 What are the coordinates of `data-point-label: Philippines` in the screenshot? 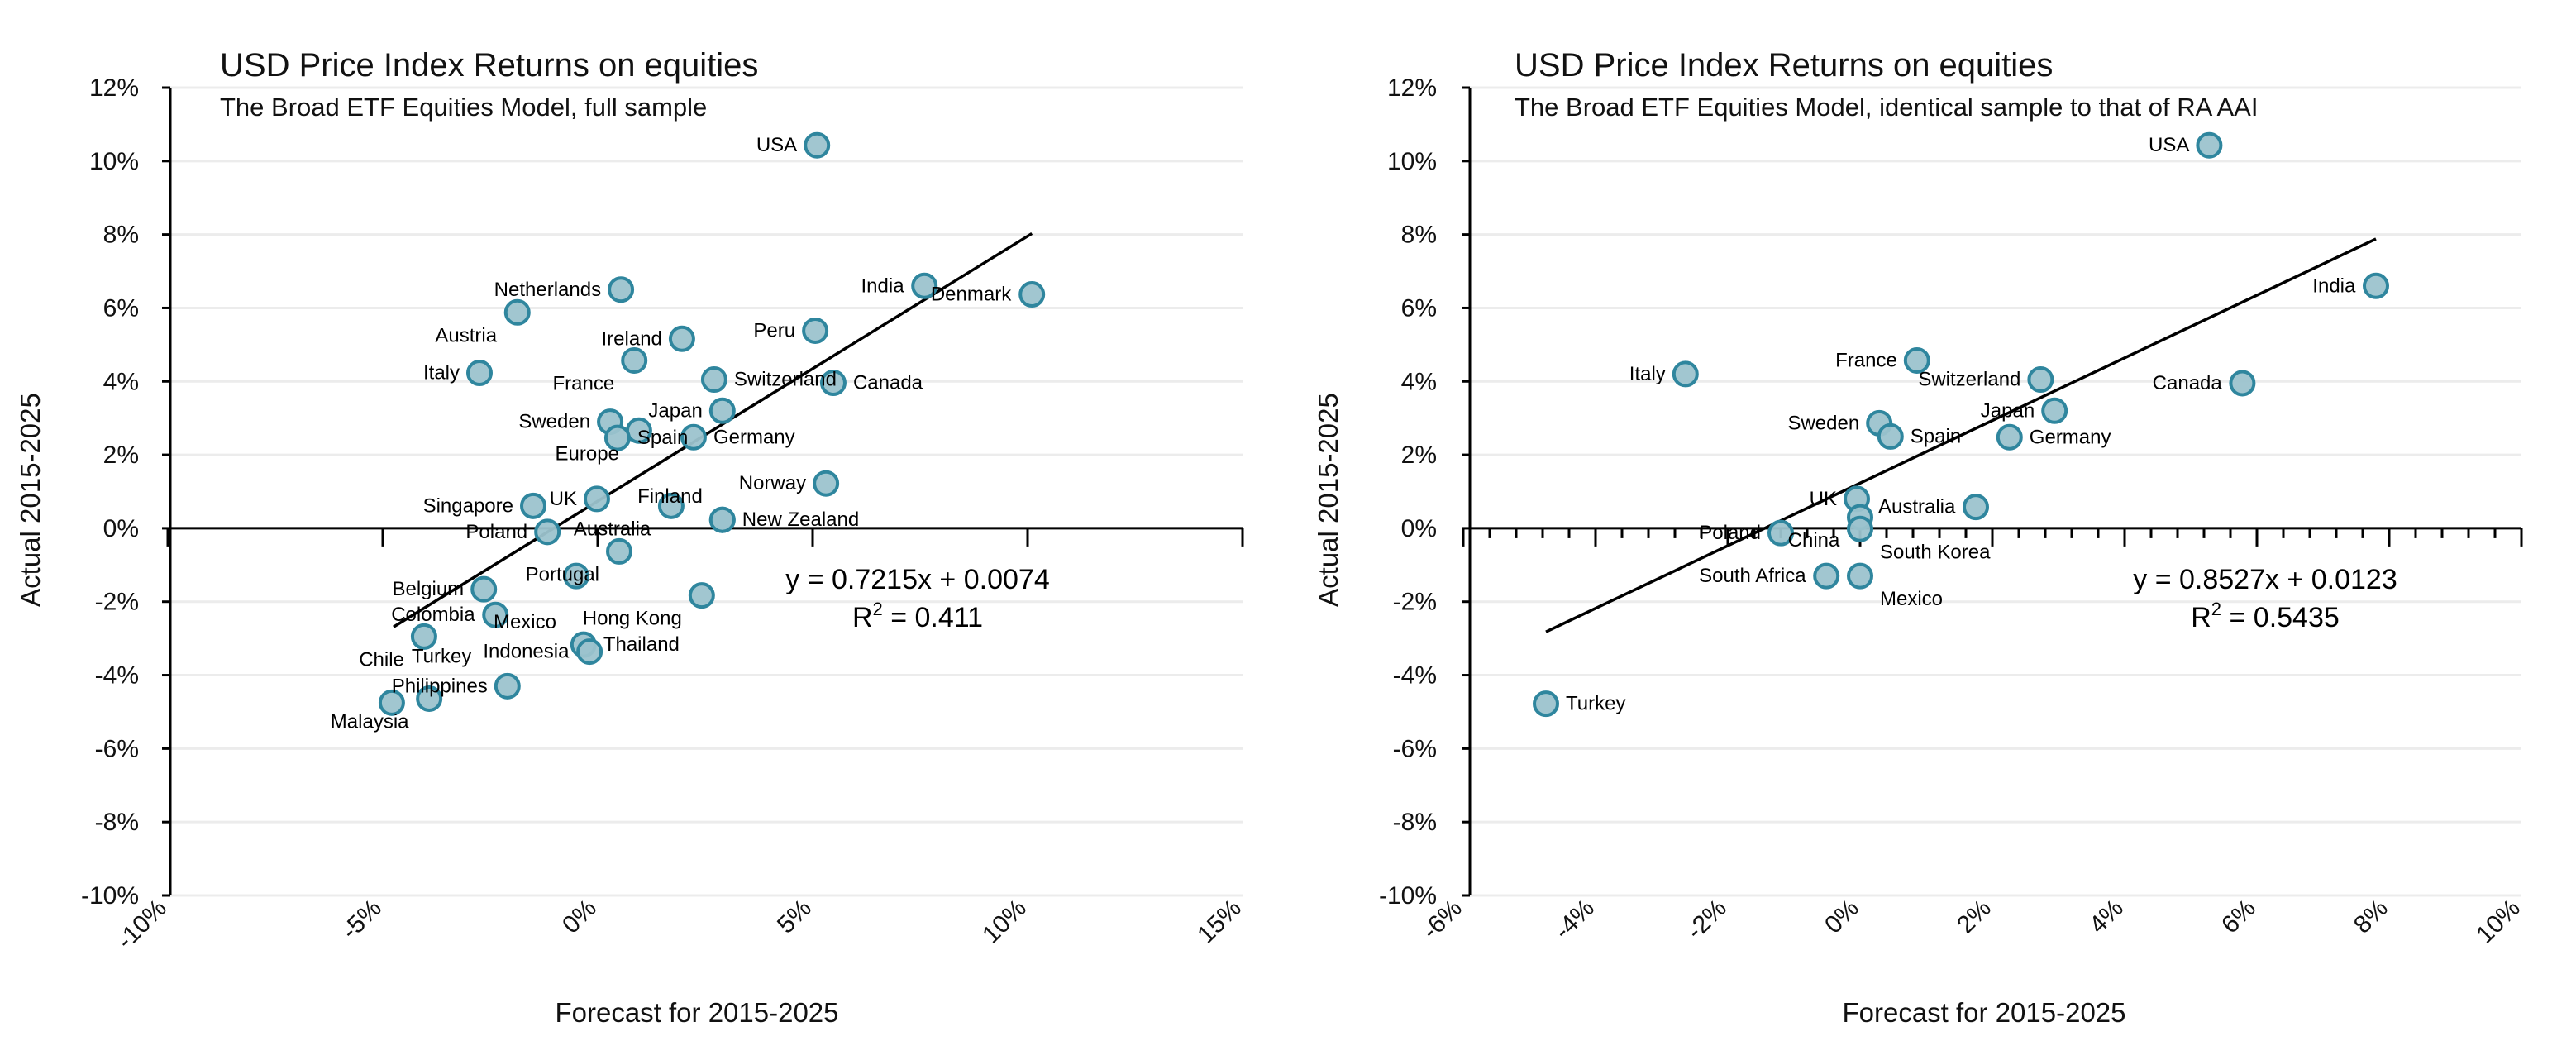 It's located at (440, 686).